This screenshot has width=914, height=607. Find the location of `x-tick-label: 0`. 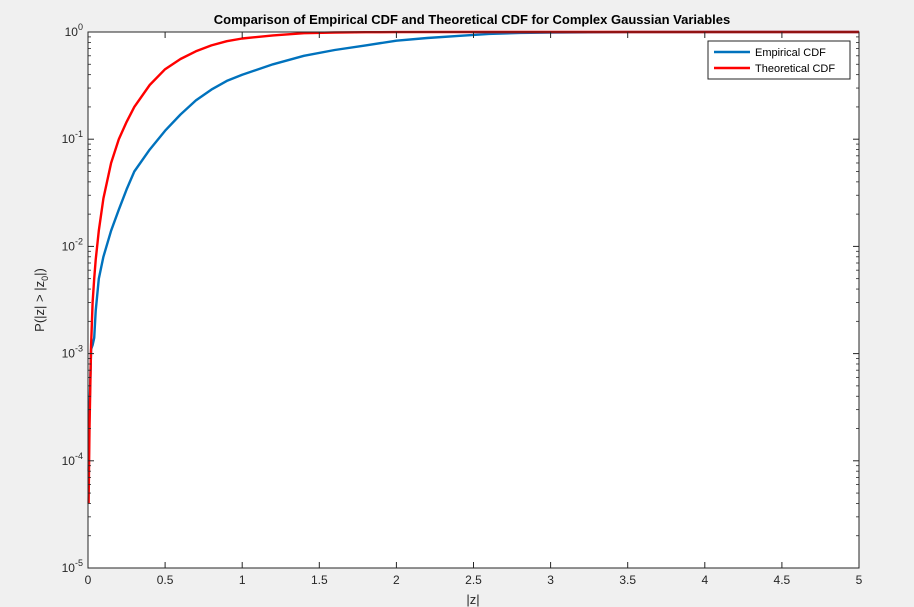

x-tick-label: 0 is located at coordinates (88, 580).